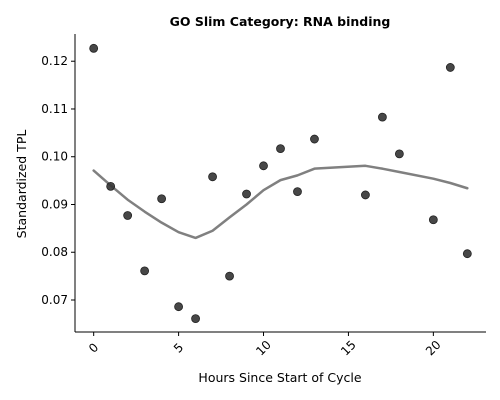 The image size is (500, 400). What do you see at coordinates (178, 347) in the screenshot?
I see `x-tick-label: 5` at bounding box center [178, 347].